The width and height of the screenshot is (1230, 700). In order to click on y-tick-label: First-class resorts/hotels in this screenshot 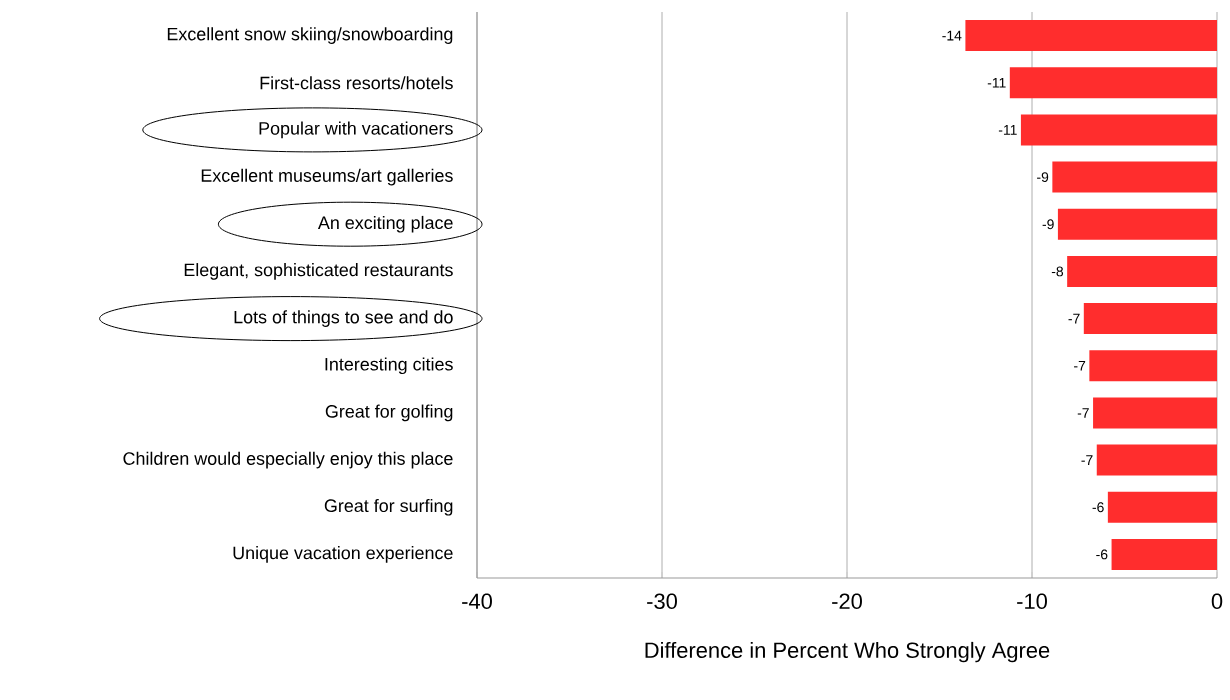, I will do `click(356, 83)`.